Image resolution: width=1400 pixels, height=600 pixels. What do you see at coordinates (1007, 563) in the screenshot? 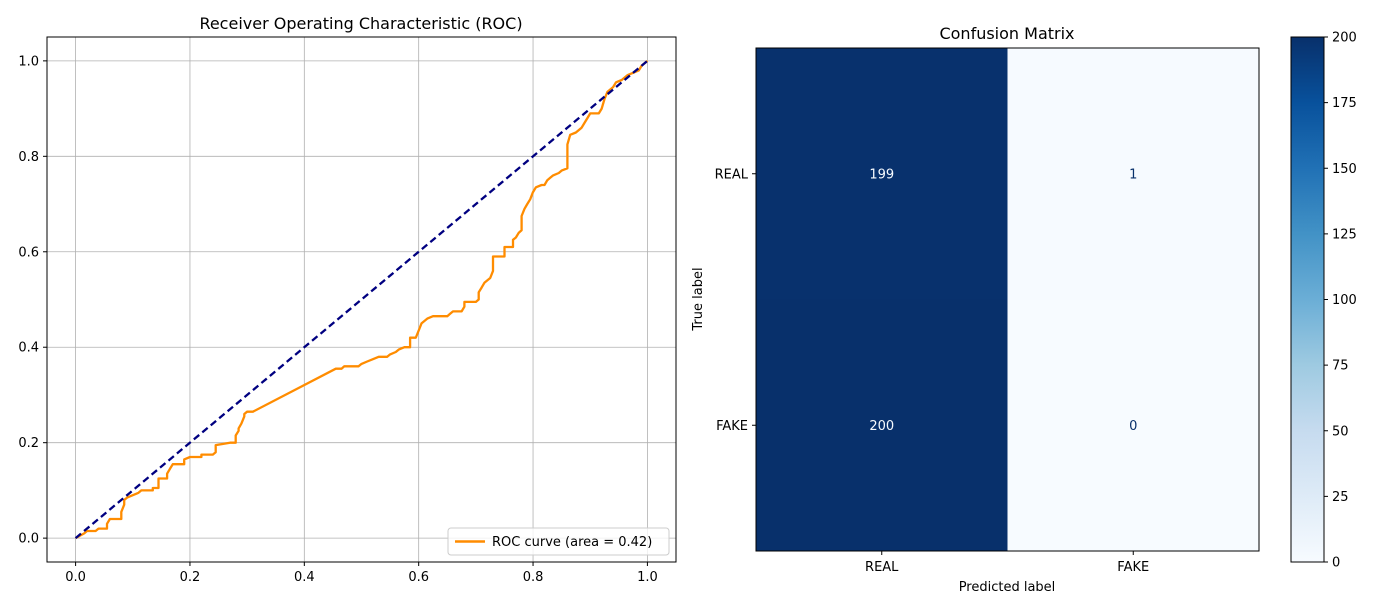
I see `cm-x-ticks: REAL FAKE` at bounding box center [1007, 563].